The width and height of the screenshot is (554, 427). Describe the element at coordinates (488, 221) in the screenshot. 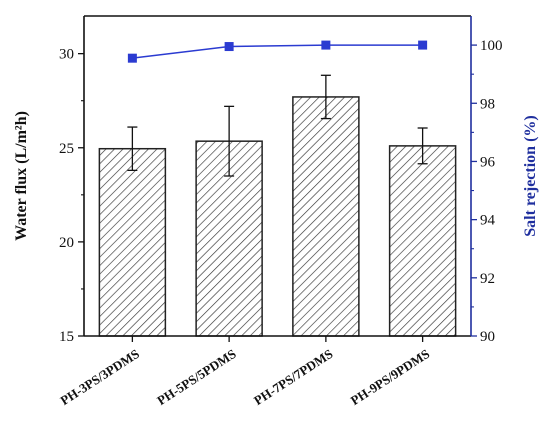

I see `y-right-tick-label: 94` at that location.